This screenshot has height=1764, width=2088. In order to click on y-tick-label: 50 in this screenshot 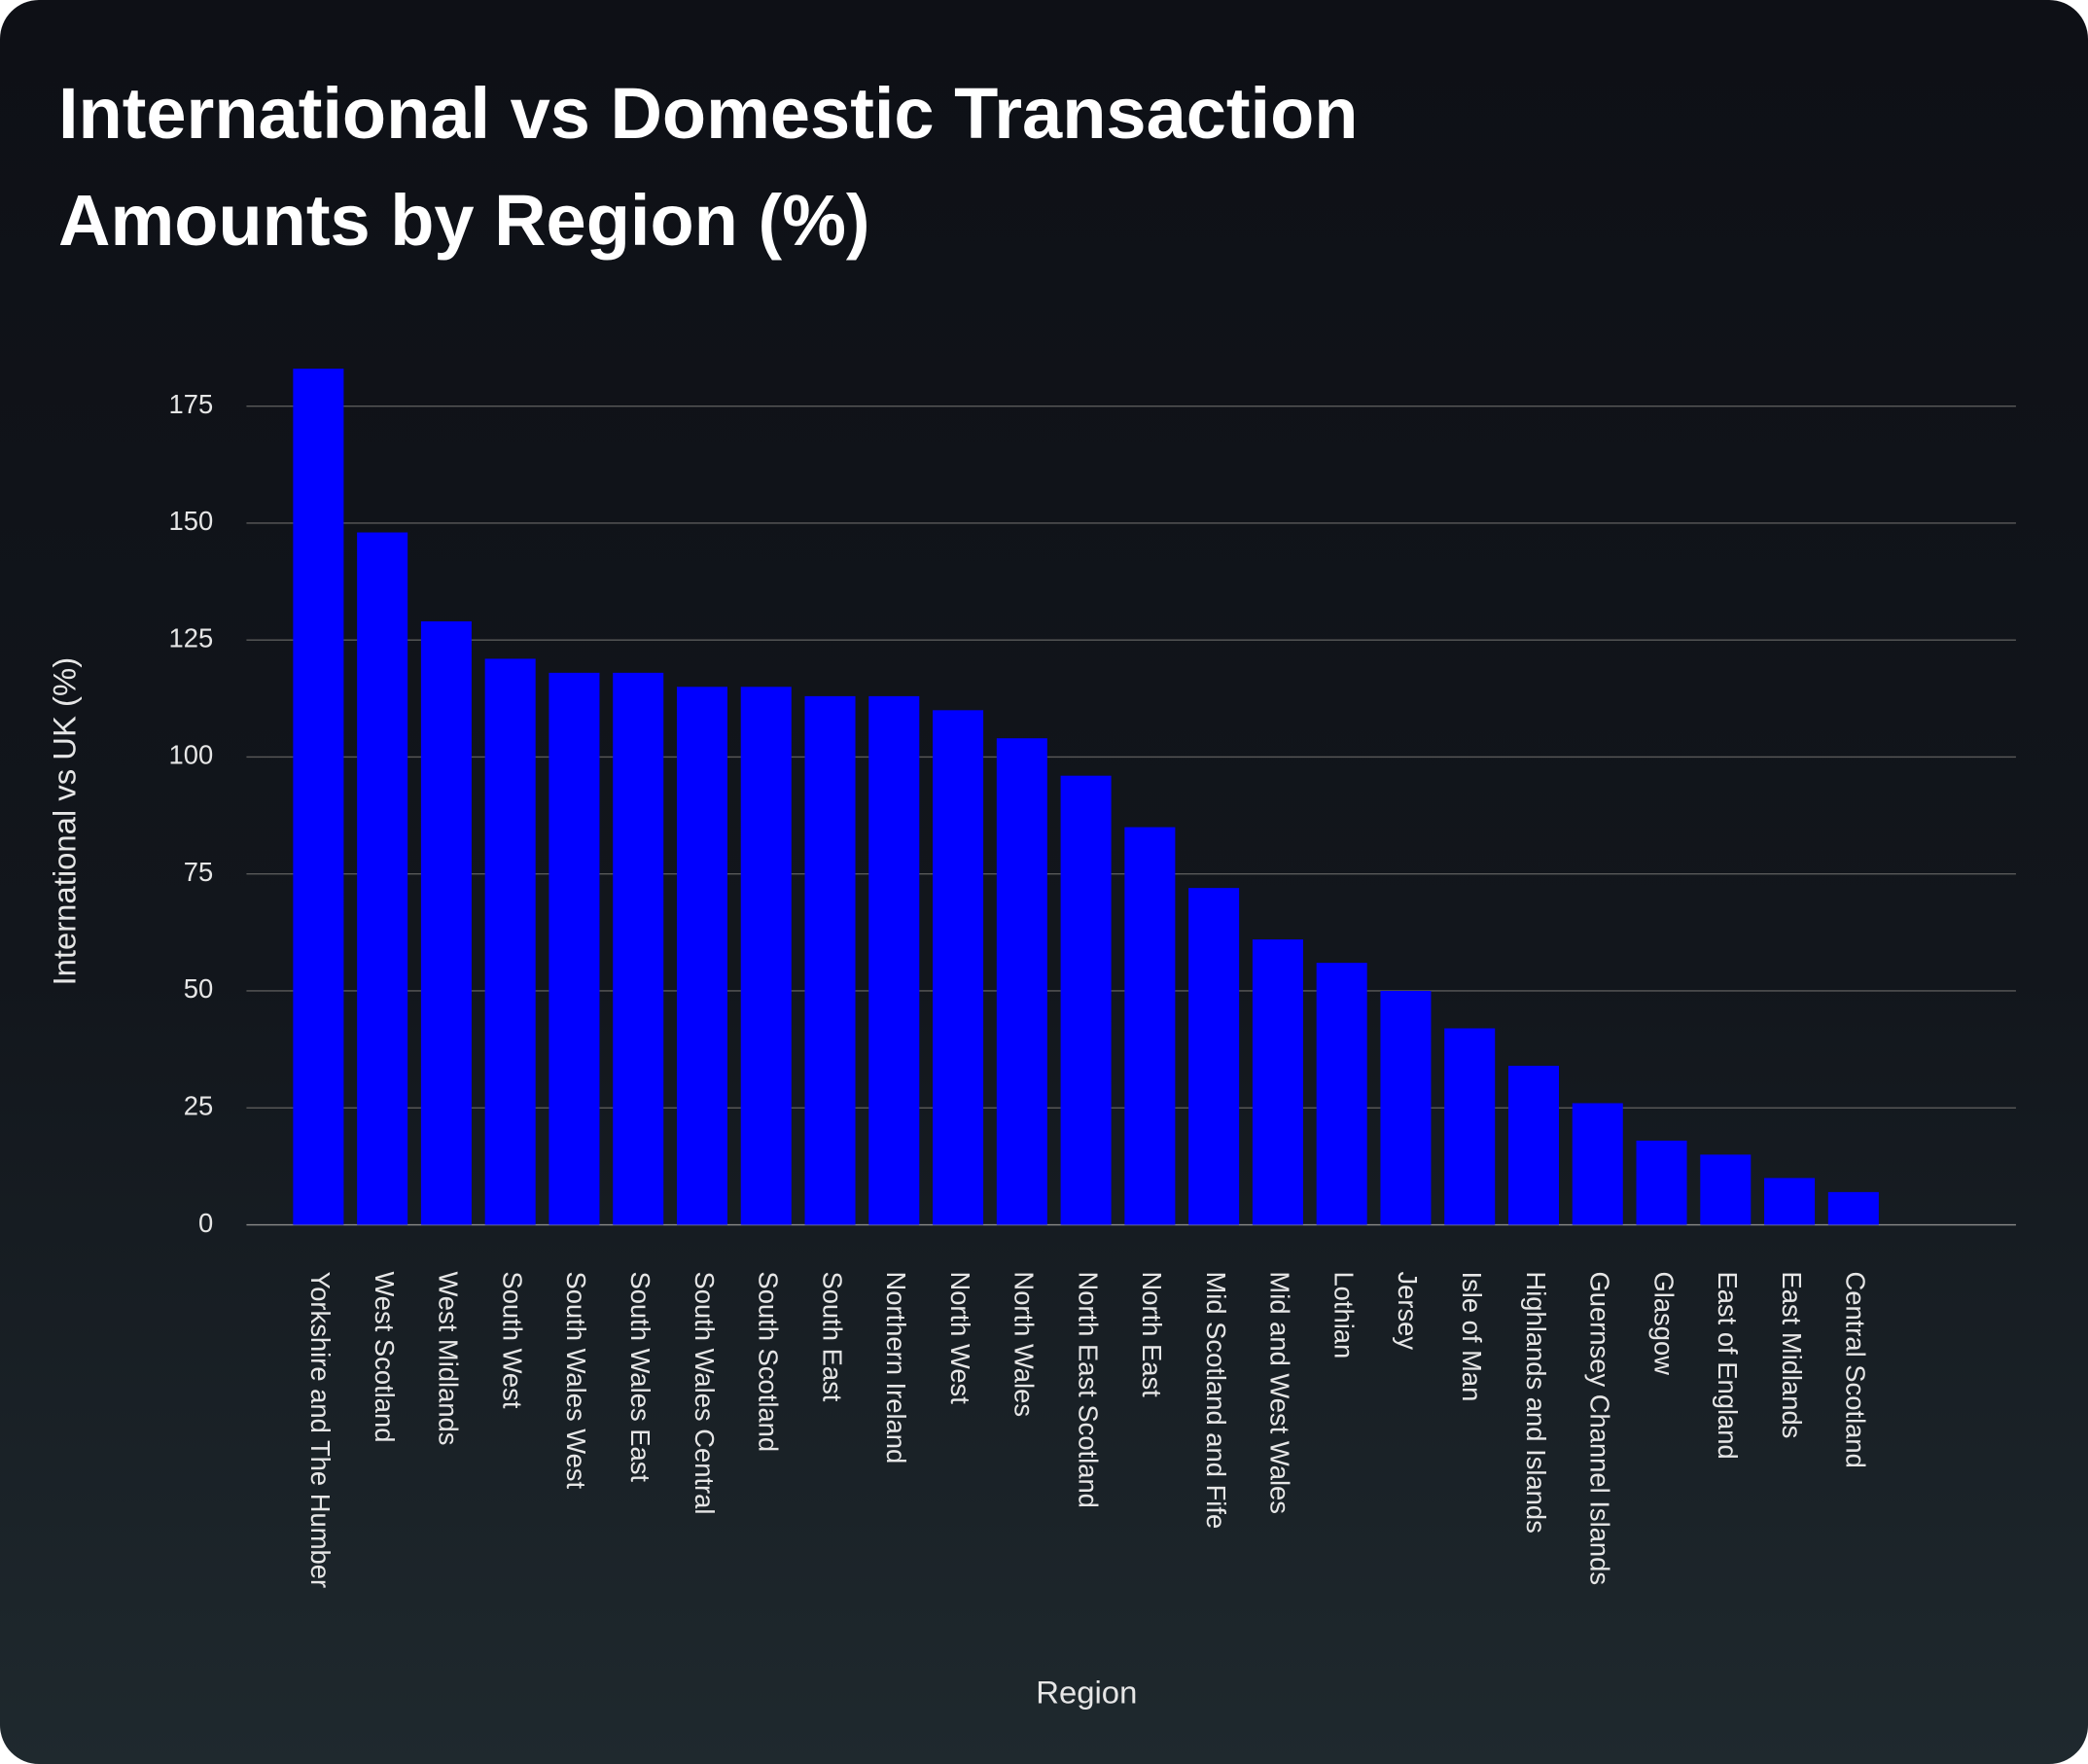, I will do `click(198, 988)`.